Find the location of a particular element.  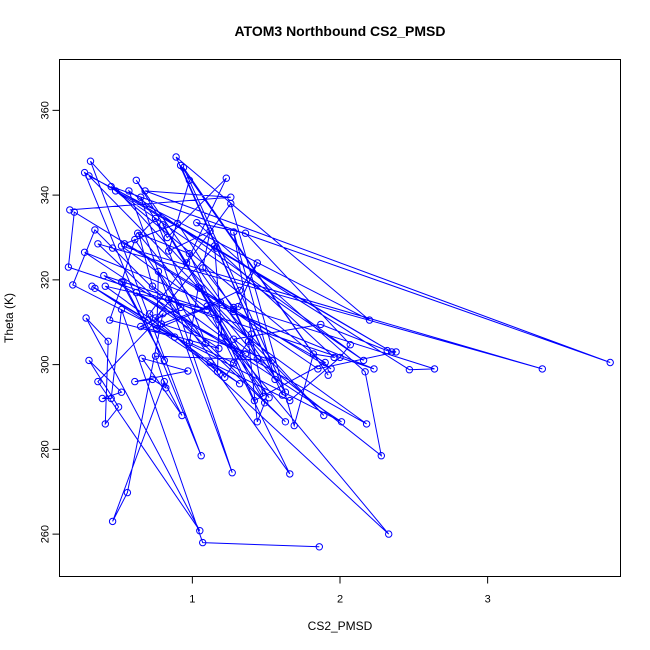

chart-title: ATOM3 Northbound CS2_PMSD is located at coordinates (339, 31).